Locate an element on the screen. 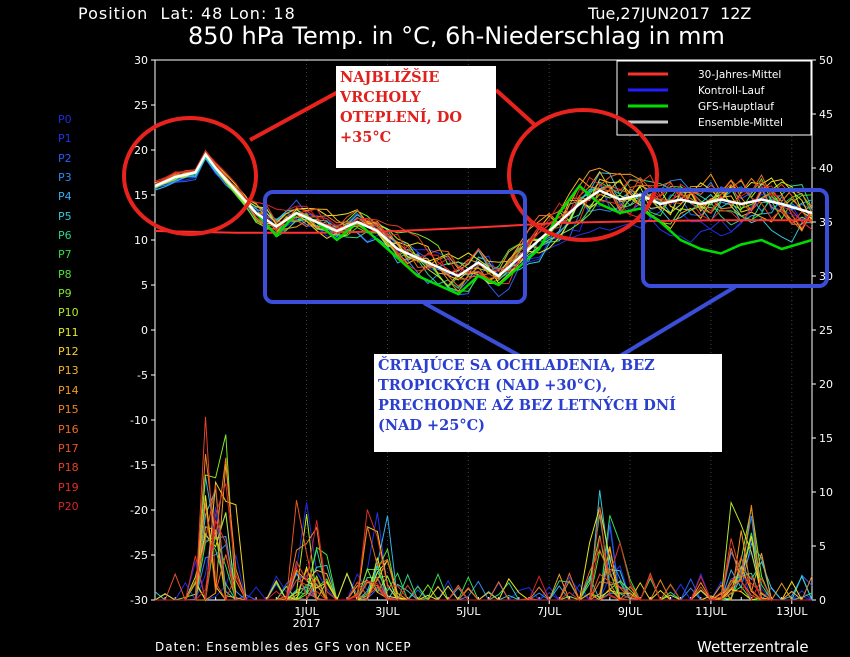 This screenshot has height=657, width=850. member-label-p0: P0 is located at coordinates (65, 119).